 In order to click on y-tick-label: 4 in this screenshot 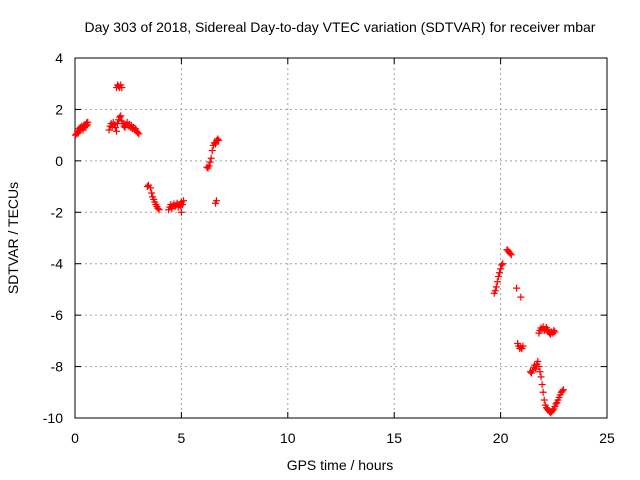, I will do `click(59, 58)`.